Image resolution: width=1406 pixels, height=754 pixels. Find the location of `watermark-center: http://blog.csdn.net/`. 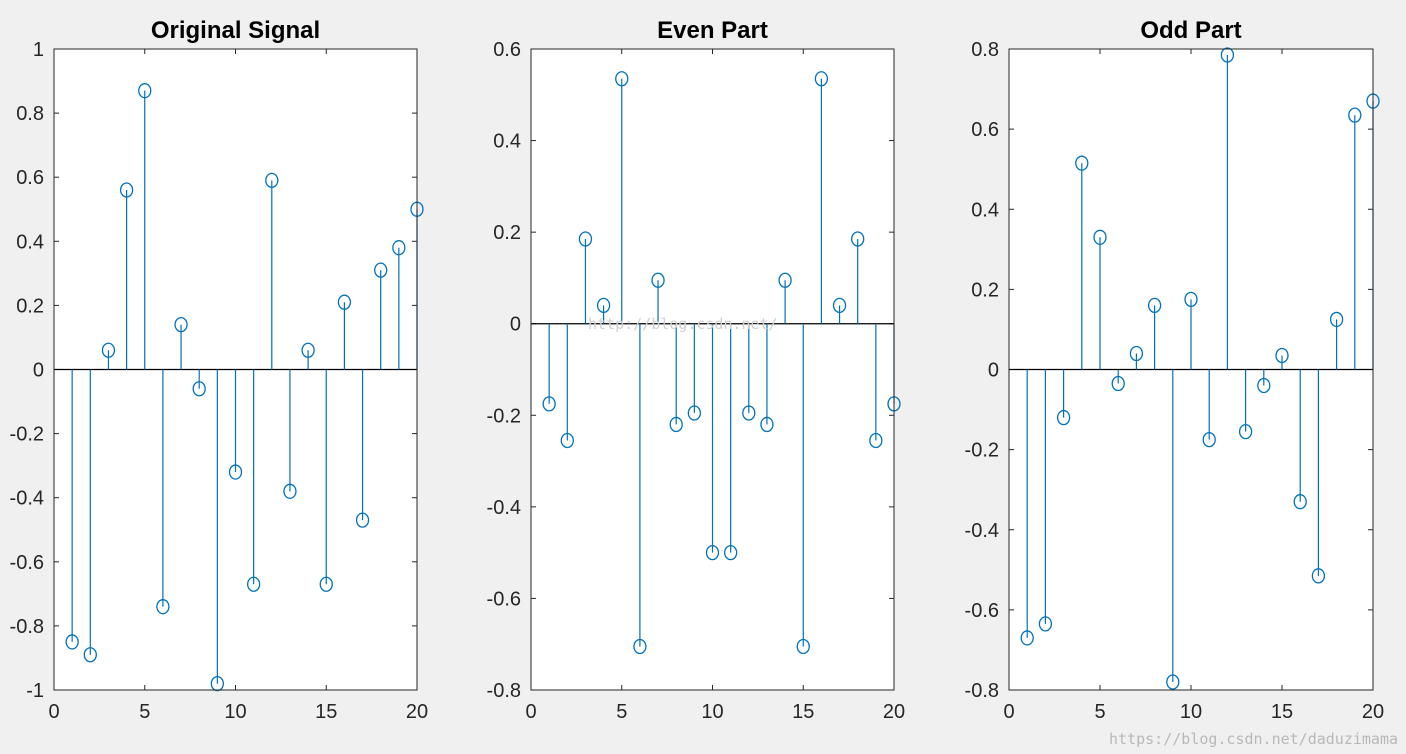

watermark-center: http://blog.csdn.net/ is located at coordinates (683, 324).